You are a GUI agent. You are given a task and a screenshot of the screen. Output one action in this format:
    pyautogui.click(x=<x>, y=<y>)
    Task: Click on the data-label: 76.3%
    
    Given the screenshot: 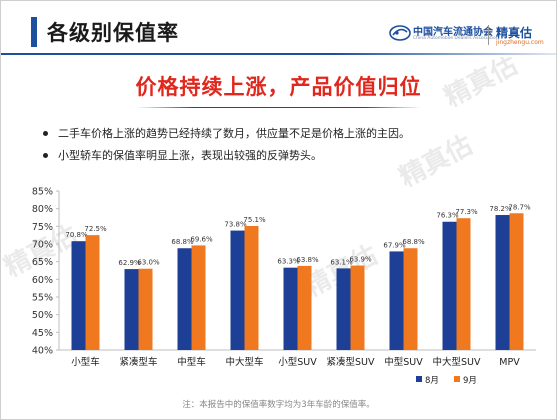 What is the action you would take?
    pyautogui.click(x=447, y=216)
    